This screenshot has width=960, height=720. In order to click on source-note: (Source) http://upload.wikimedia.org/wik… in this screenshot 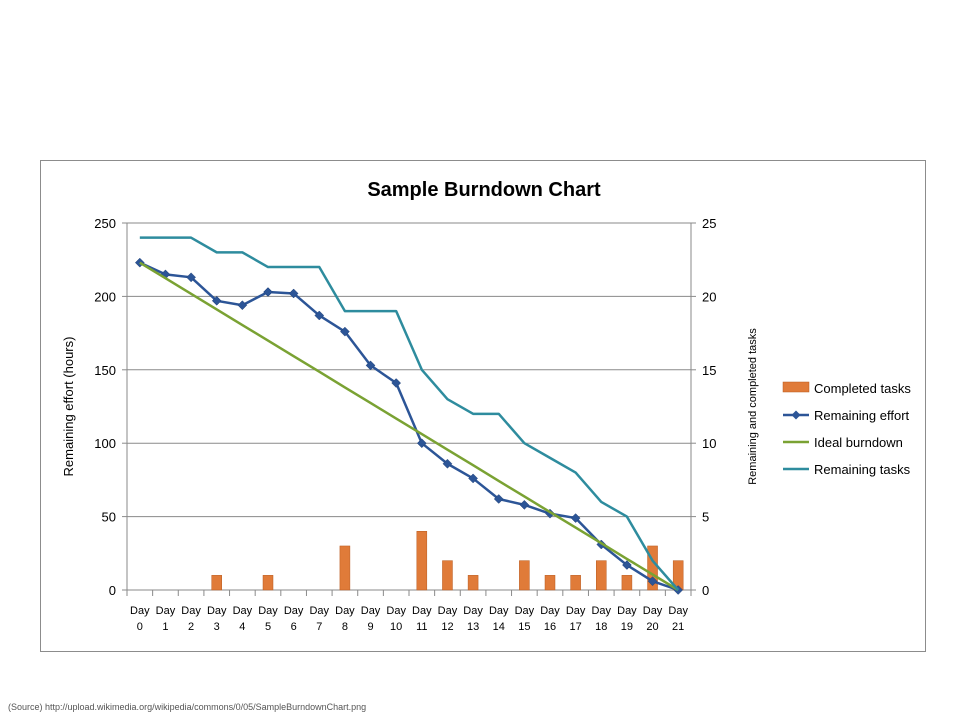, I will do `click(187, 707)`.